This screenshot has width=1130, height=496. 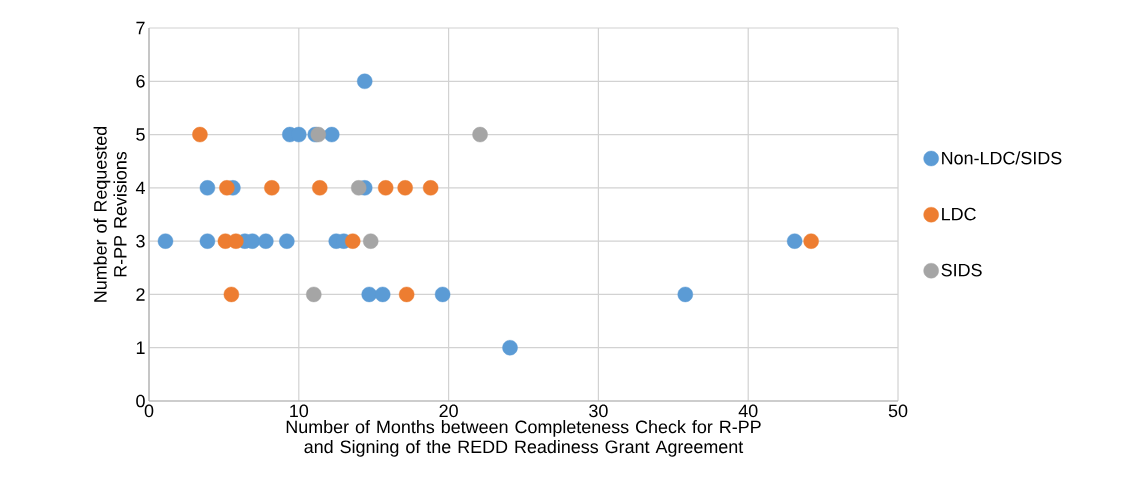 What do you see at coordinates (898, 411) in the screenshot?
I see `x-tick-label: 50` at bounding box center [898, 411].